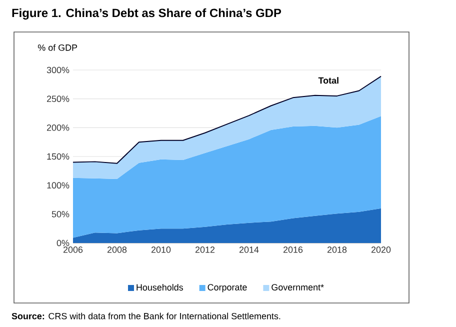 This screenshot has width=456, height=327. Describe the element at coordinates (205, 249) in the screenshot. I see `x-tick-label: 2012` at that location.